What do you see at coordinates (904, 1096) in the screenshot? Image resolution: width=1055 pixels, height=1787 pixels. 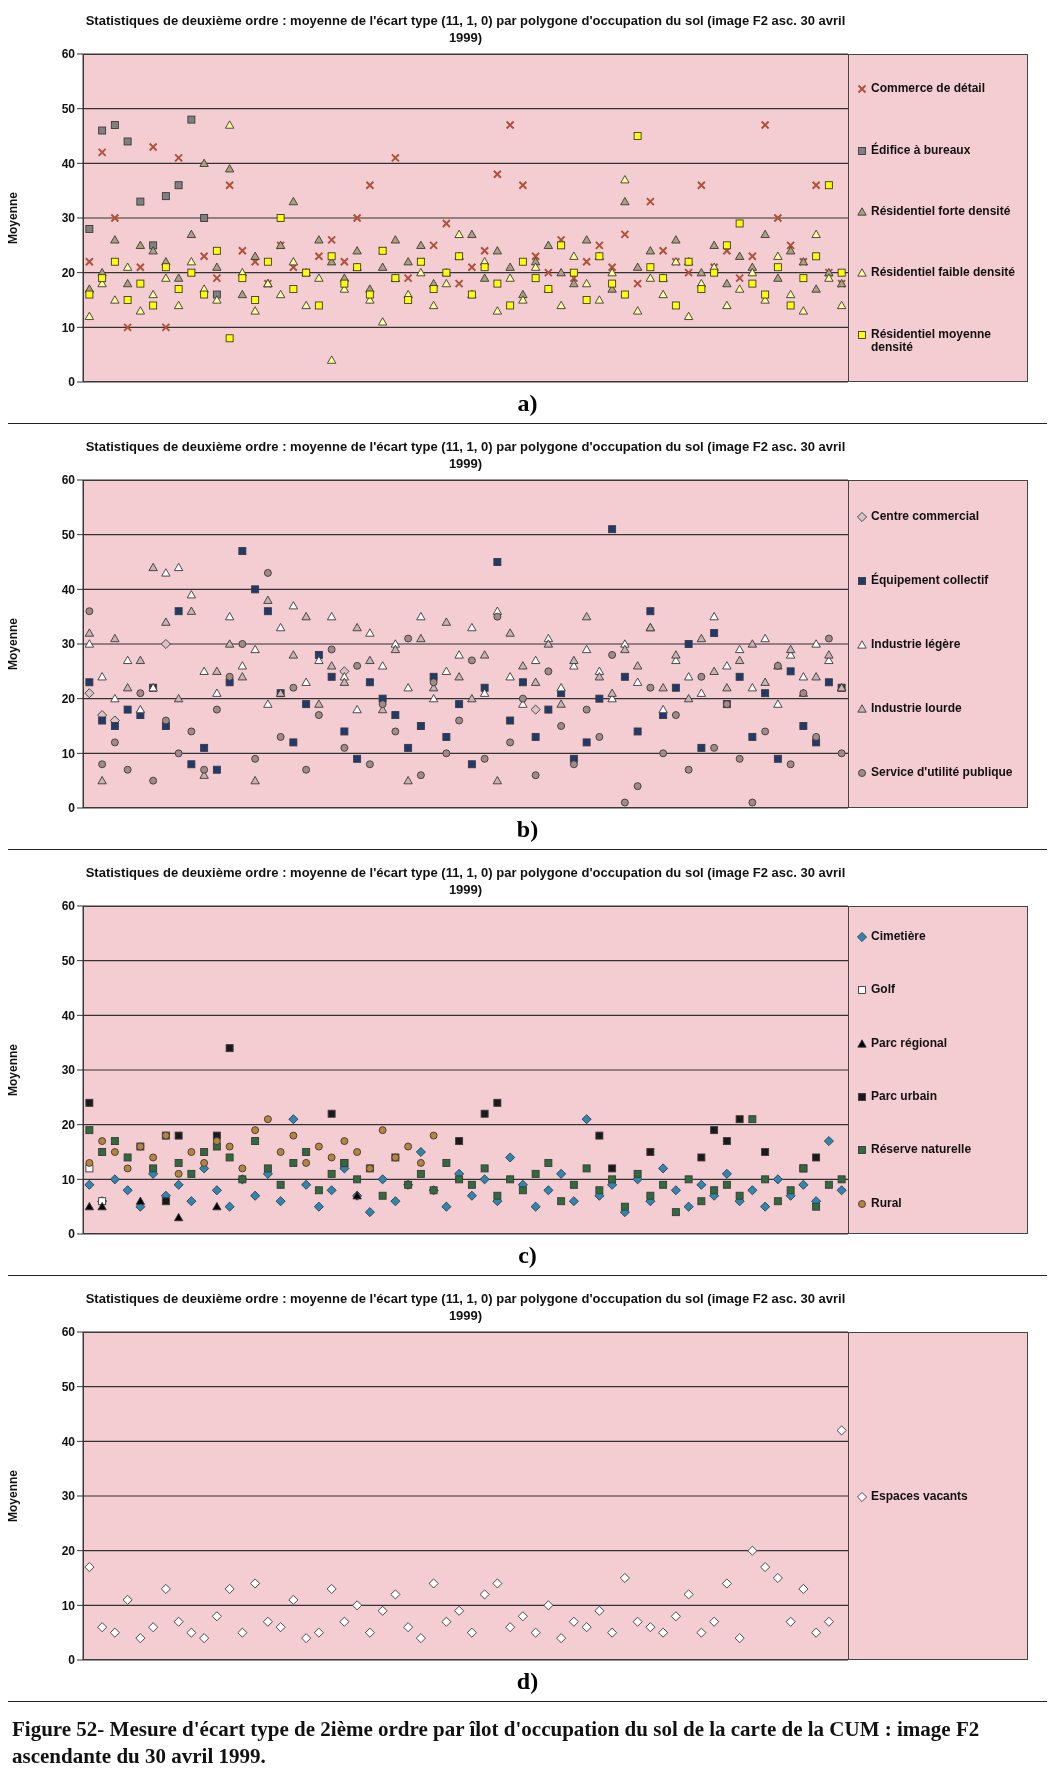 I see `legend-label: Parc urbain` at bounding box center [904, 1096].